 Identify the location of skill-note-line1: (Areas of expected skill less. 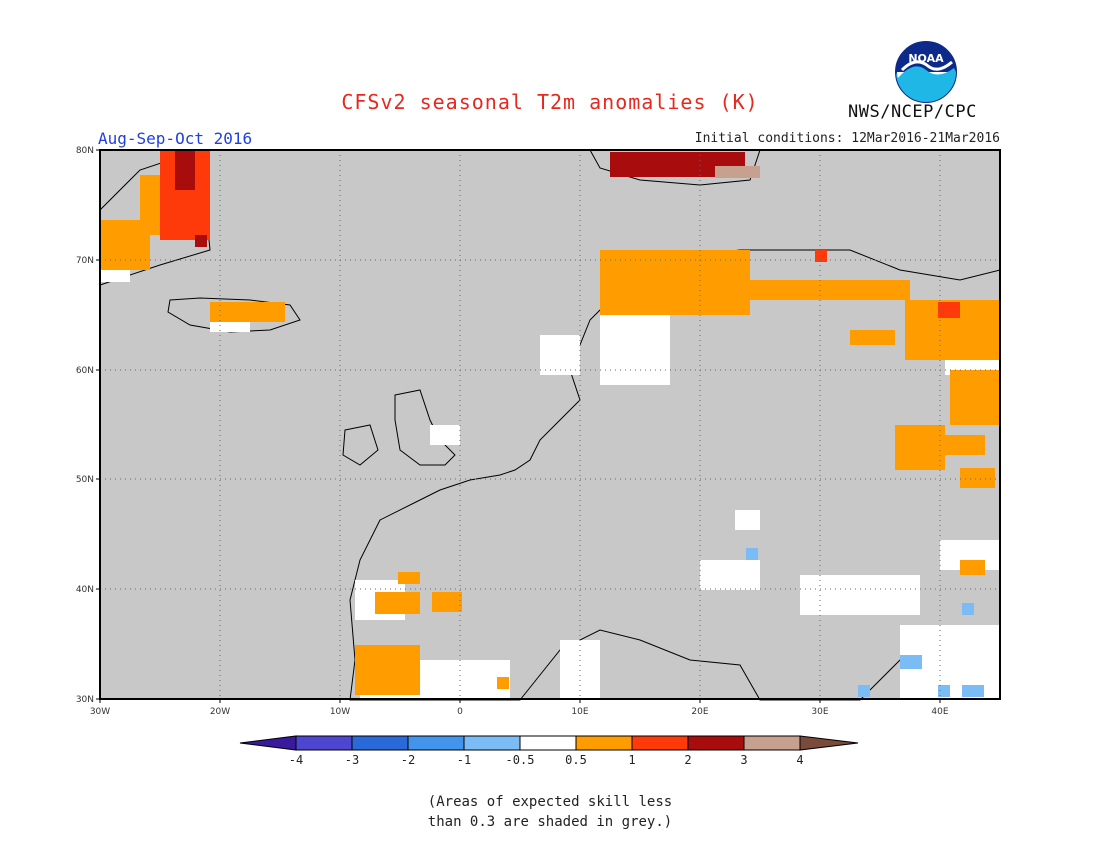
(550, 802).